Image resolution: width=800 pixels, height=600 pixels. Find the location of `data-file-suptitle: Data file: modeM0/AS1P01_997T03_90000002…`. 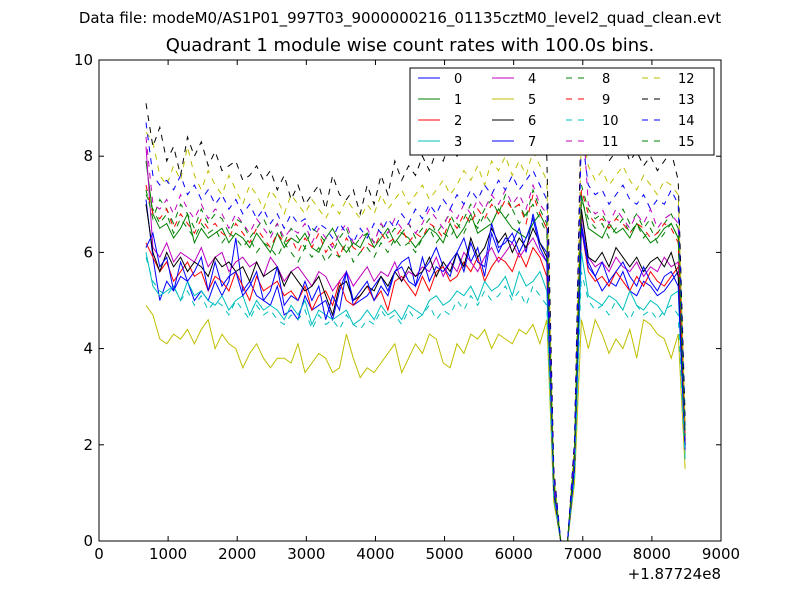

data-file-suptitle: Data file: modeM0/AS1P01_997T03_90000002… is located at coordinates (400, 18).